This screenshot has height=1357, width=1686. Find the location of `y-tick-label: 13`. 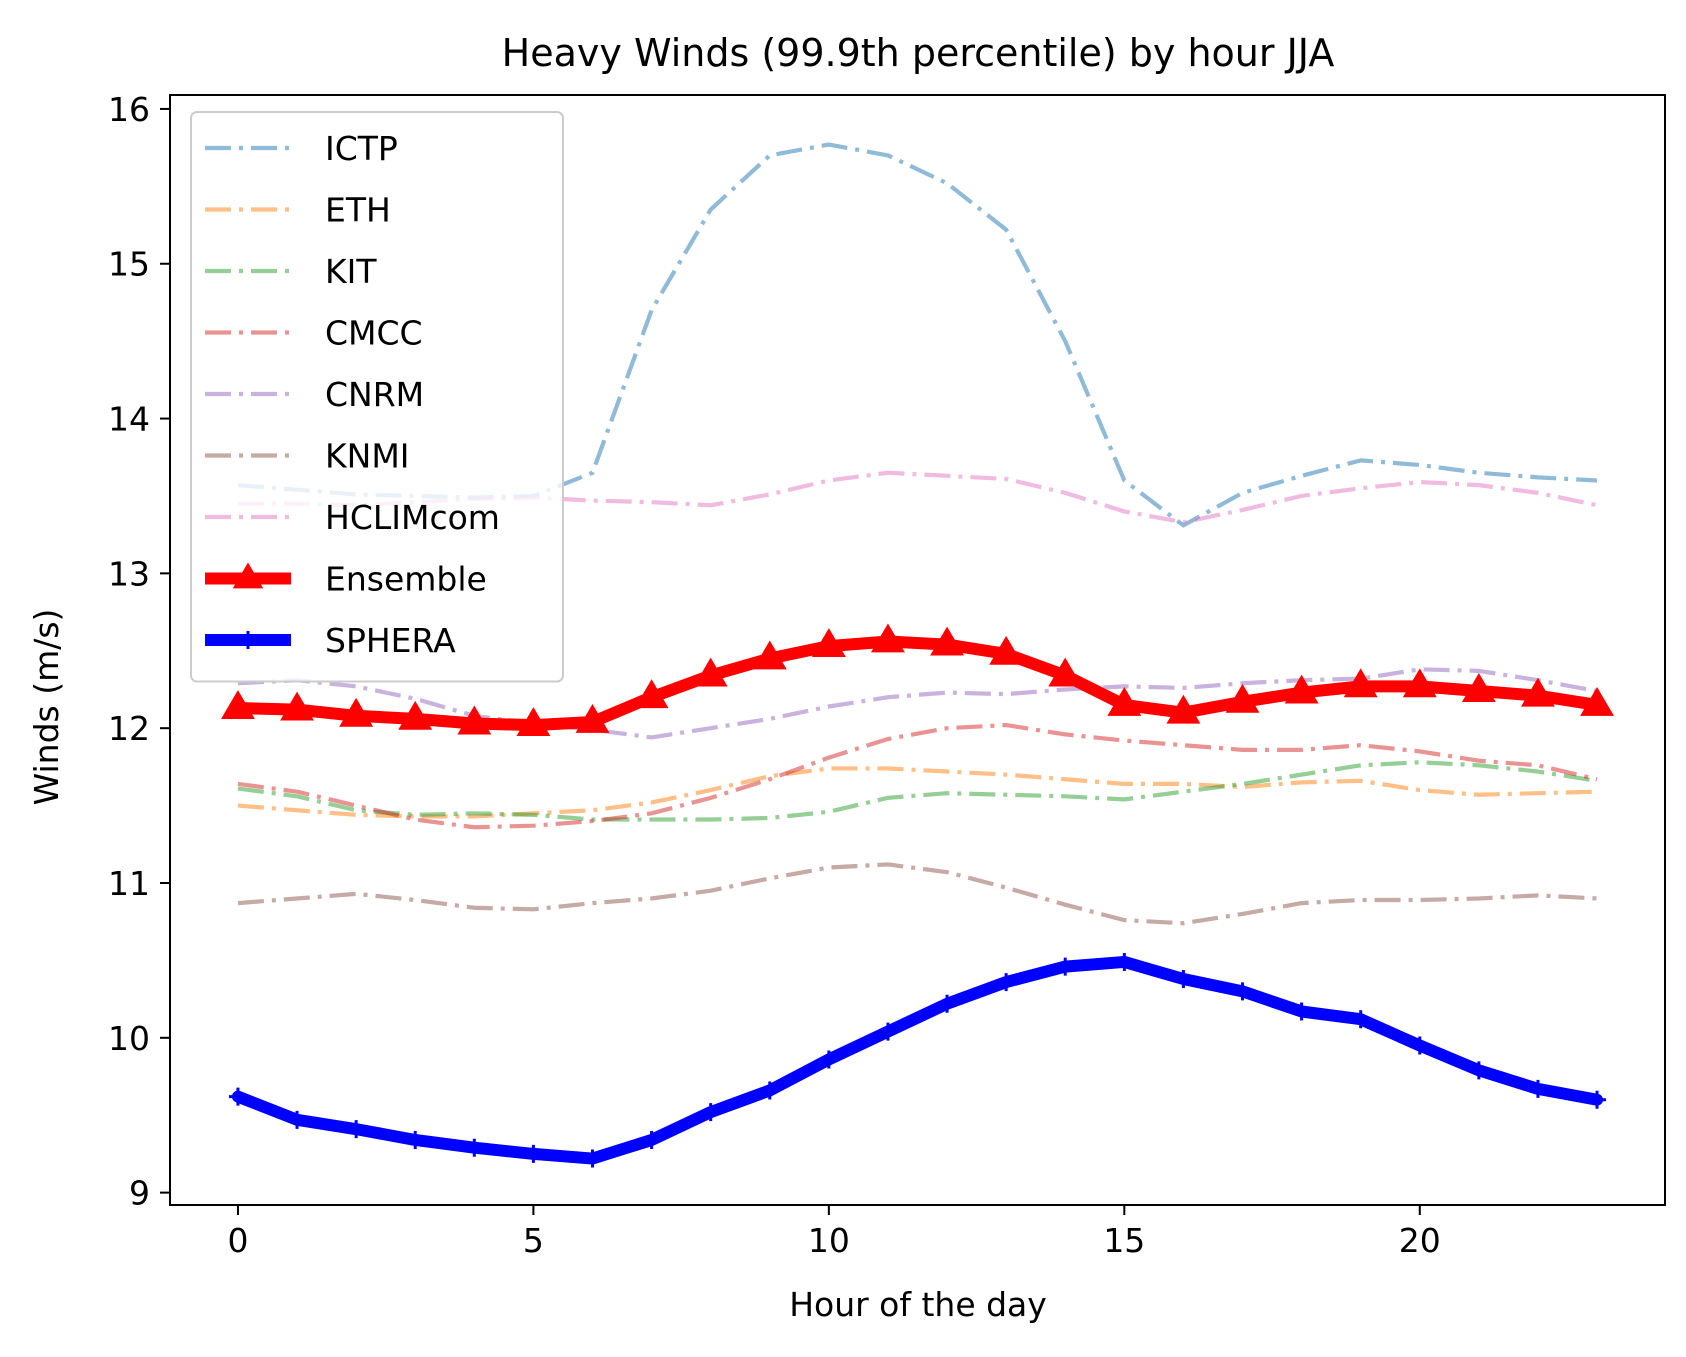

y-tick-label: 13 is located at coordinates (129, 573).